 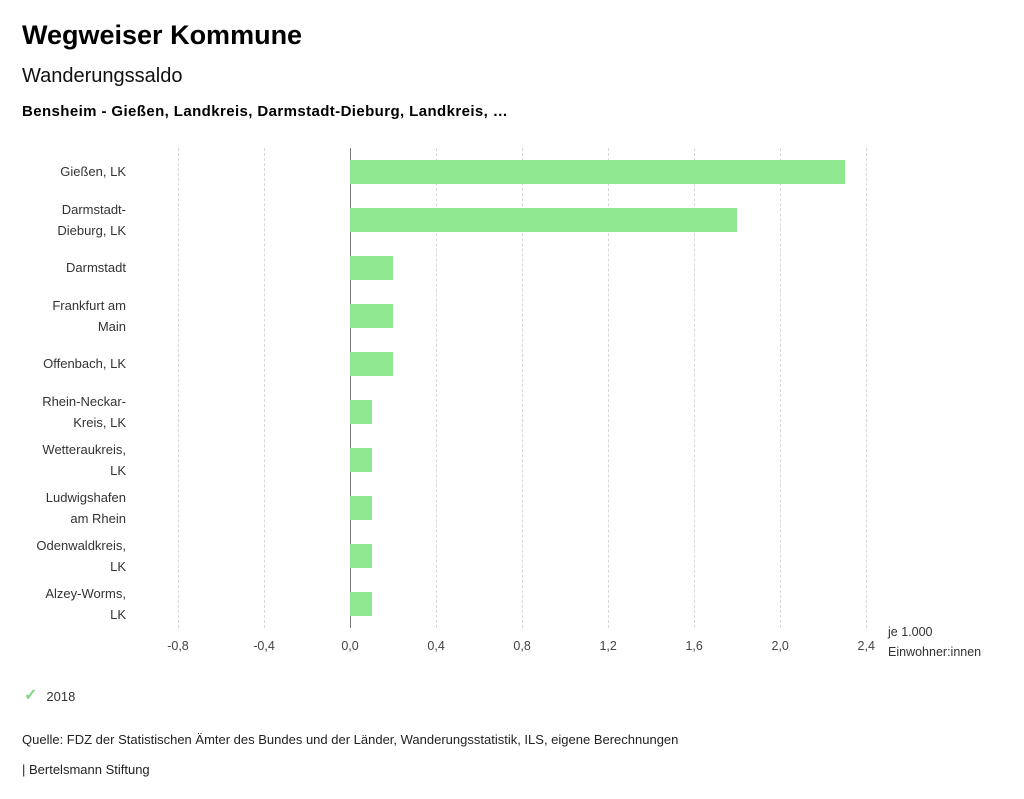 I want to click on check-icon: ✓, so click(x=31, y=695).